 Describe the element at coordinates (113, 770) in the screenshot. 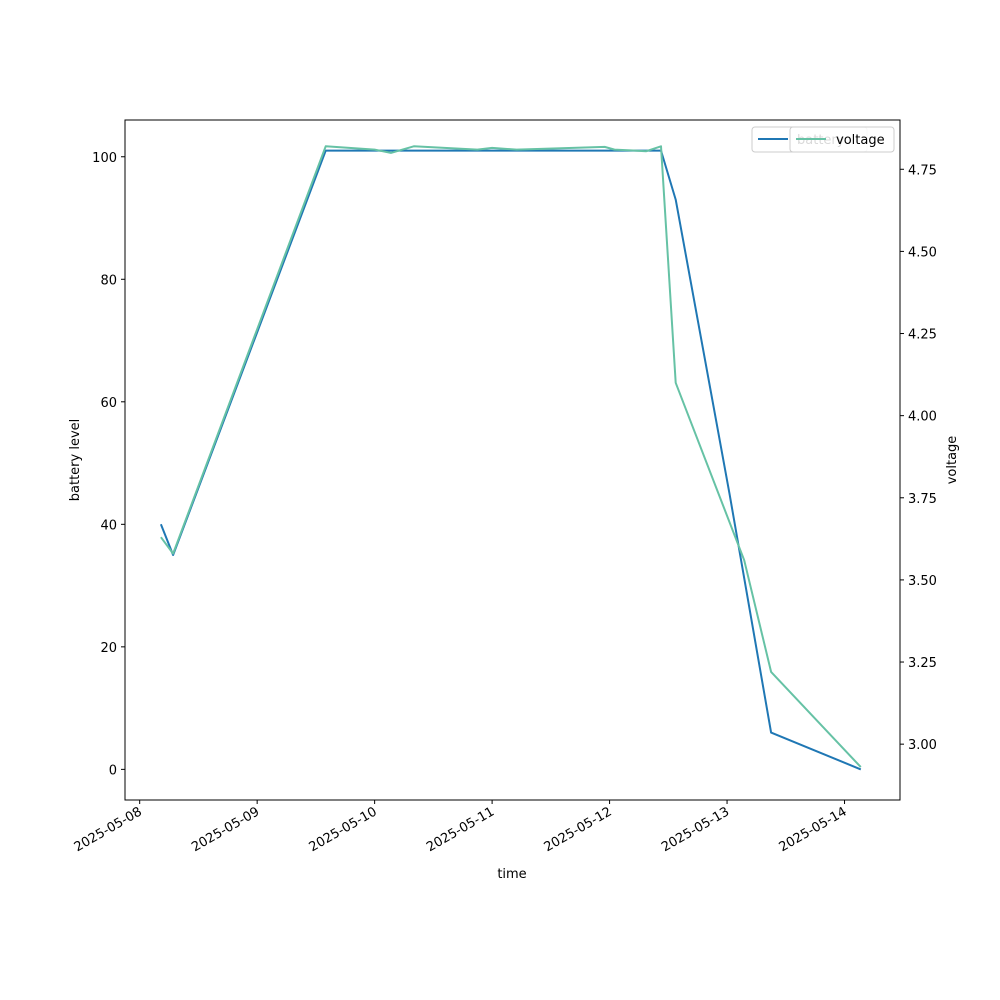

I see `left-y-tick-label: 0` at that location.